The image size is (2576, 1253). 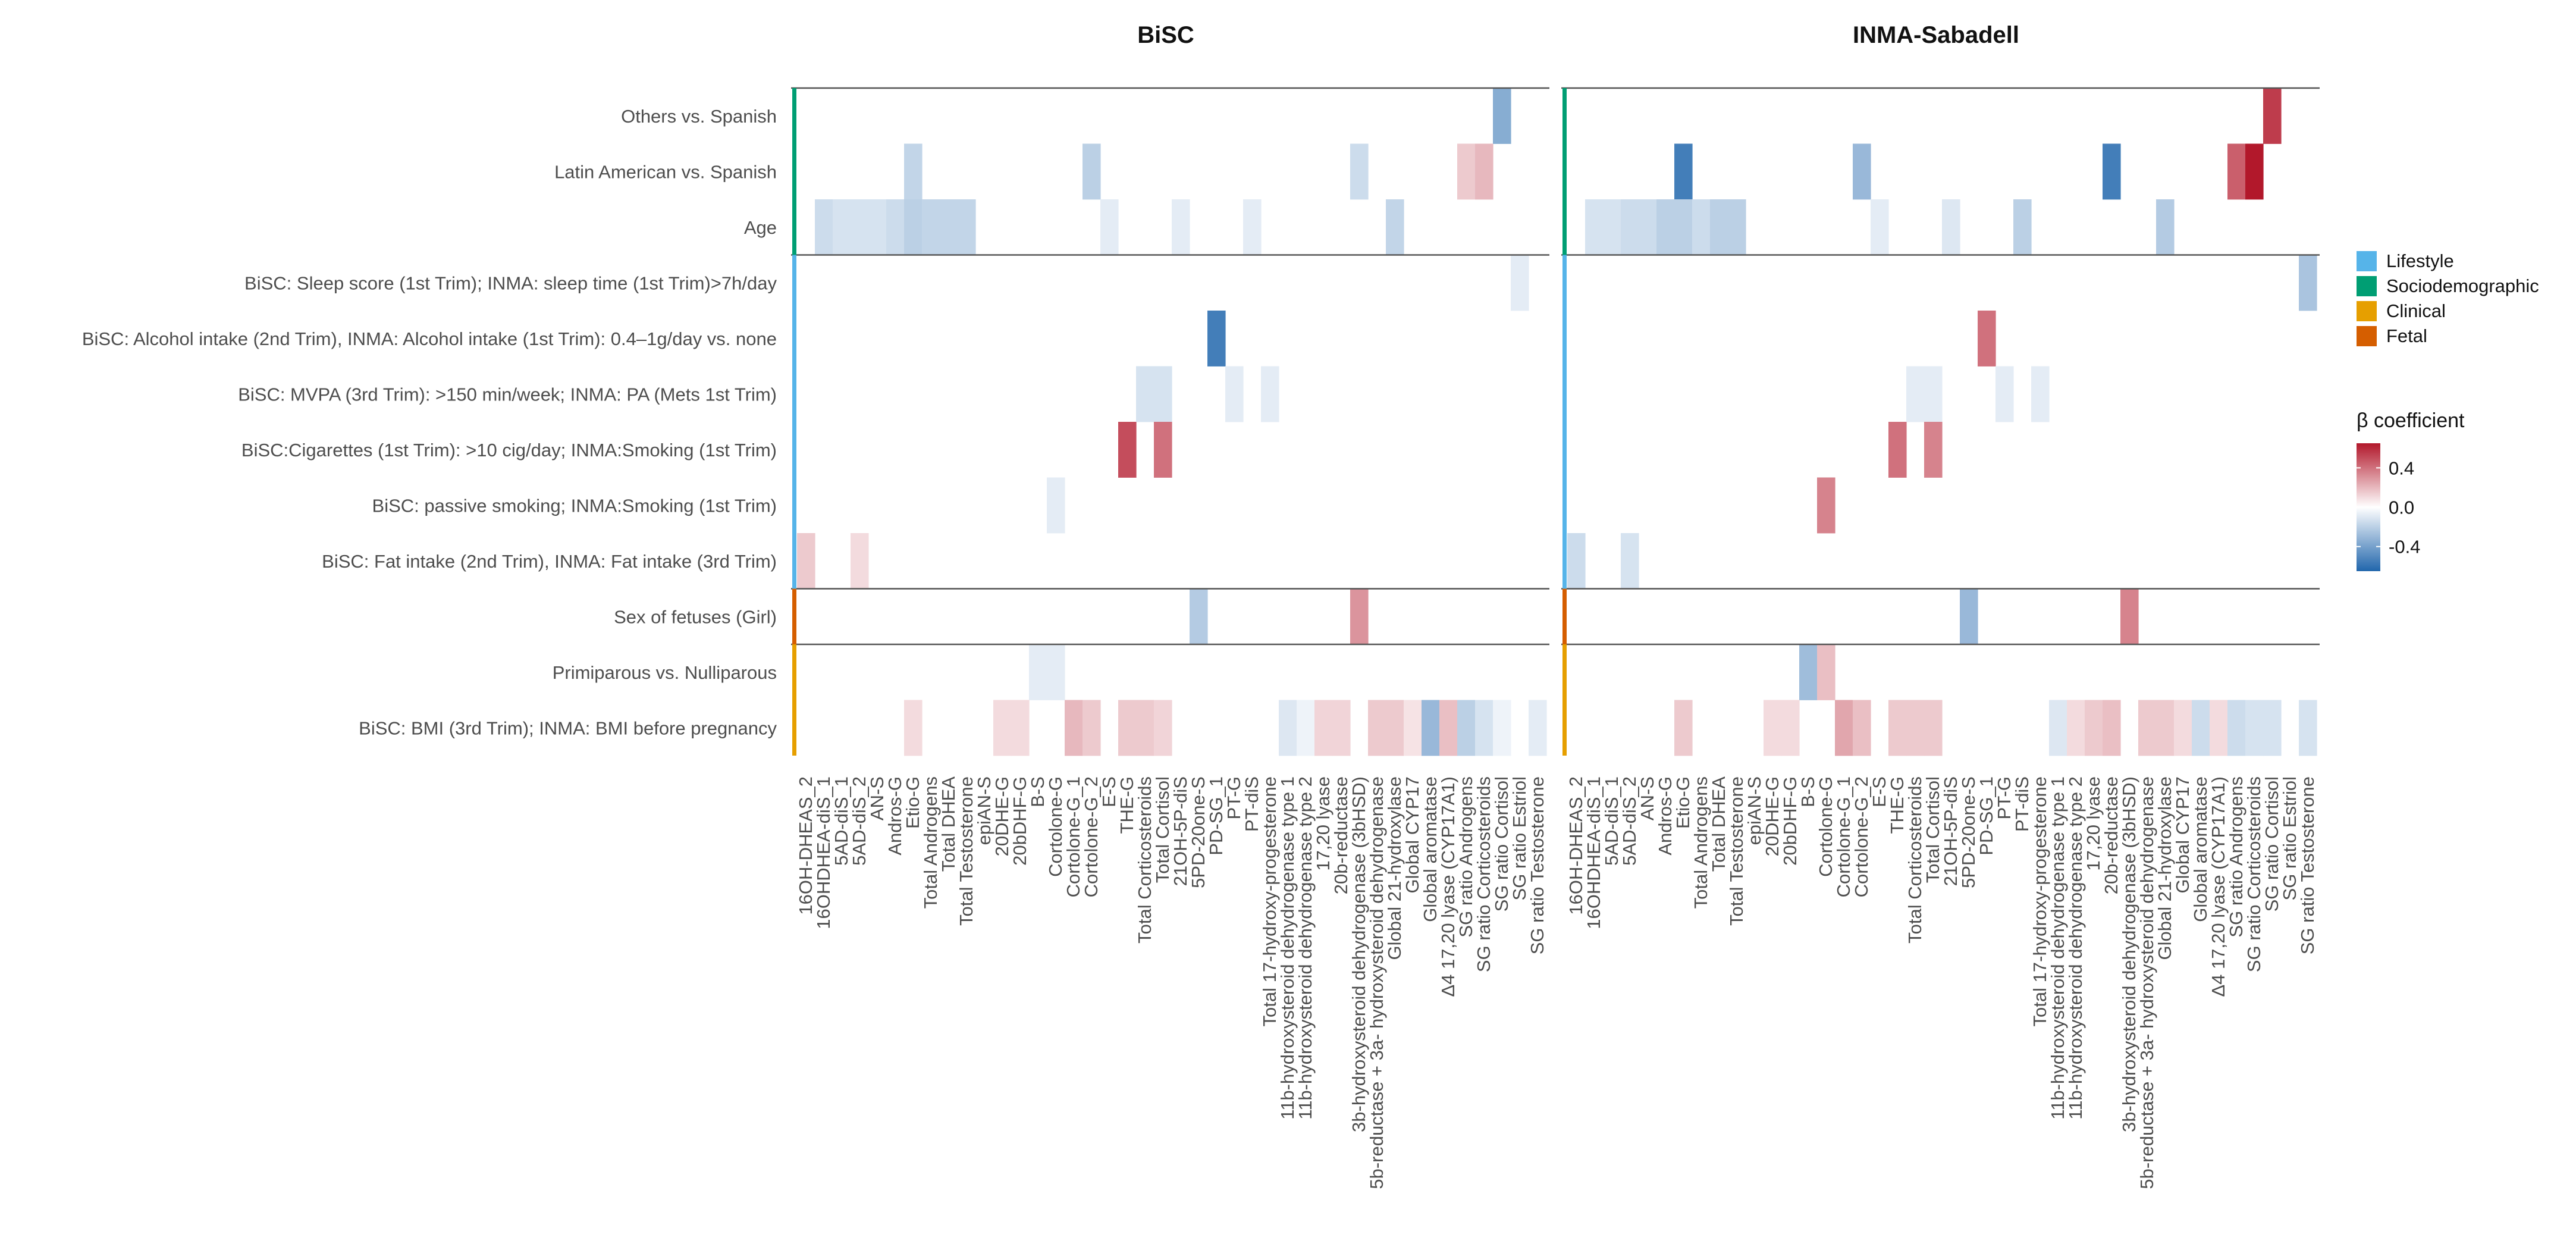 I want to click on heatmap-cell-inma-r11-c12, so click(x=1790, y=728).